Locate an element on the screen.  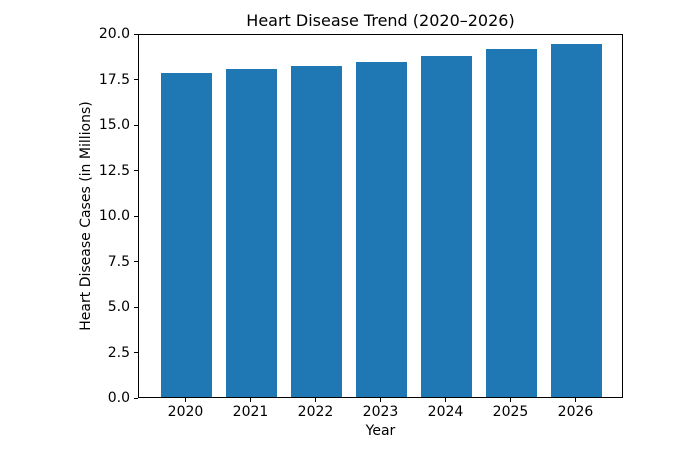
y-tick-label: 10.0 is located at coordinates (114, 216).